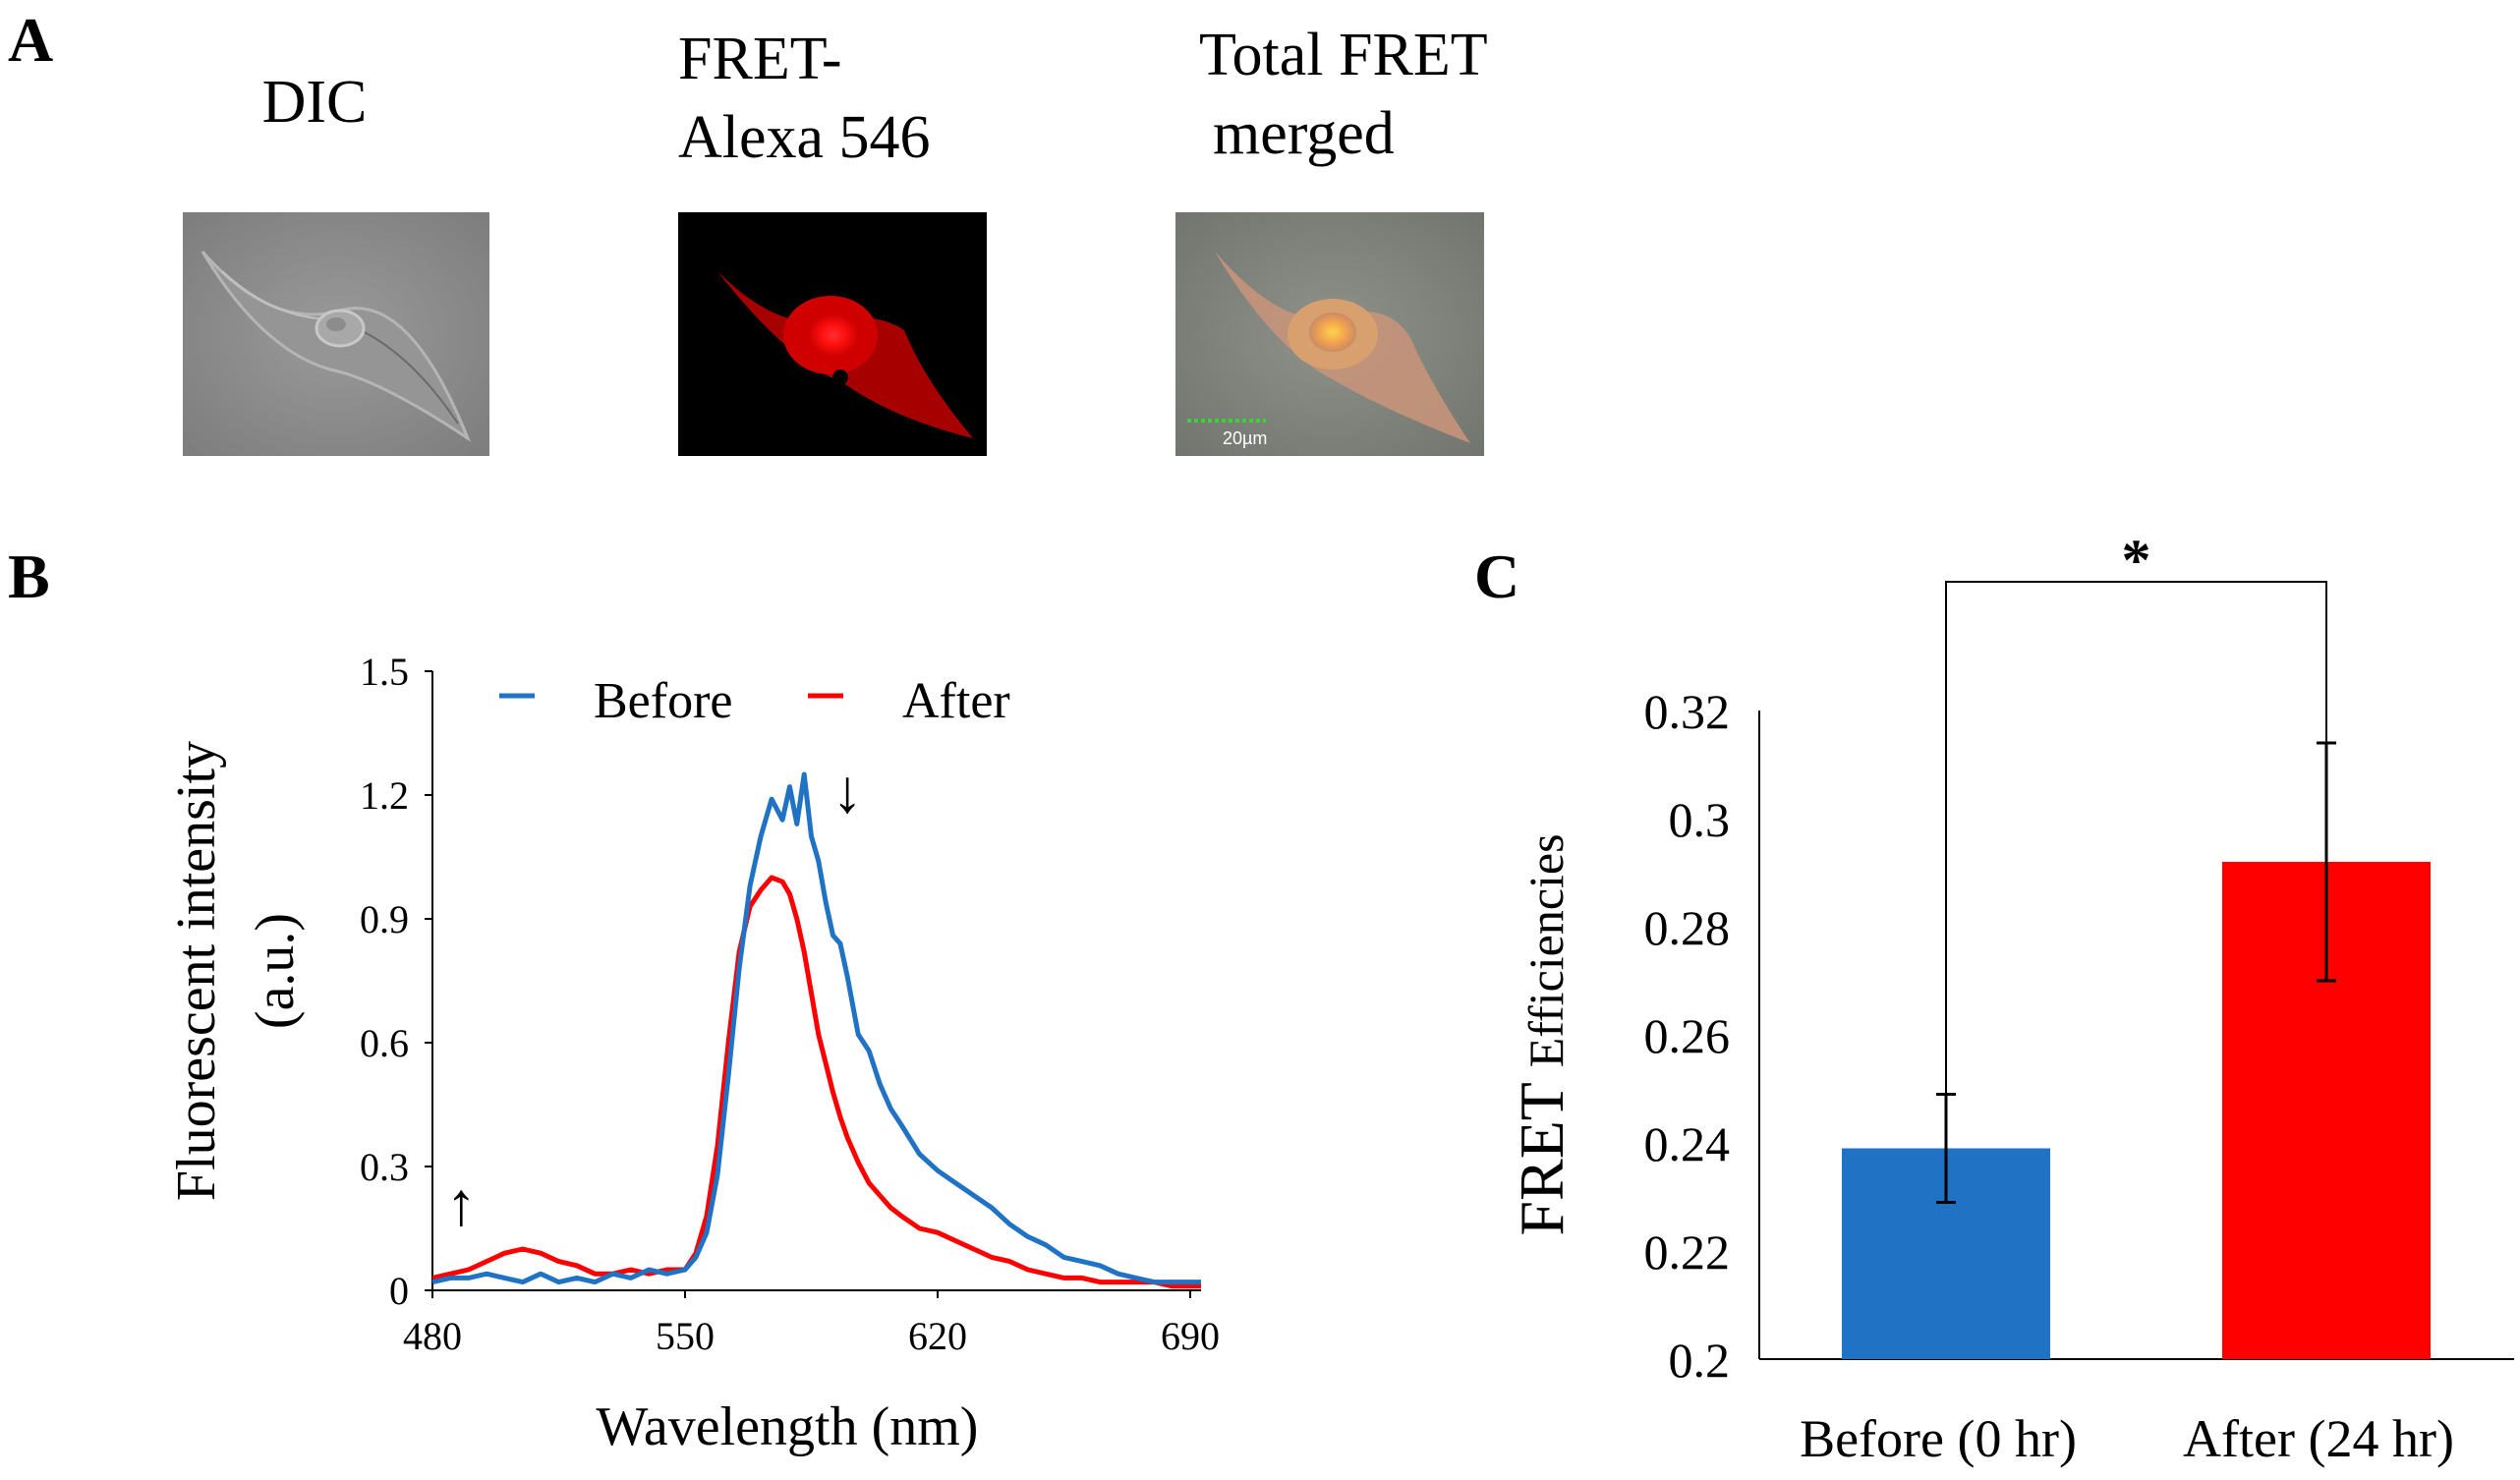  Describe the element at coordinates (1304, 133) in the screenshot. I see `caption-merged-line-2: merged` at that location.